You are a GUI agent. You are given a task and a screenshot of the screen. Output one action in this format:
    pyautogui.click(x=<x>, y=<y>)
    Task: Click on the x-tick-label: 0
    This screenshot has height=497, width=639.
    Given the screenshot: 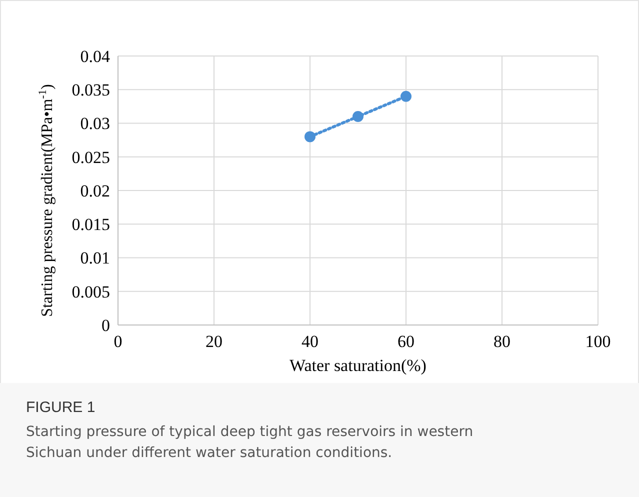 What is the action you would take?
    pyautogui.click(x=118, y=341)
    